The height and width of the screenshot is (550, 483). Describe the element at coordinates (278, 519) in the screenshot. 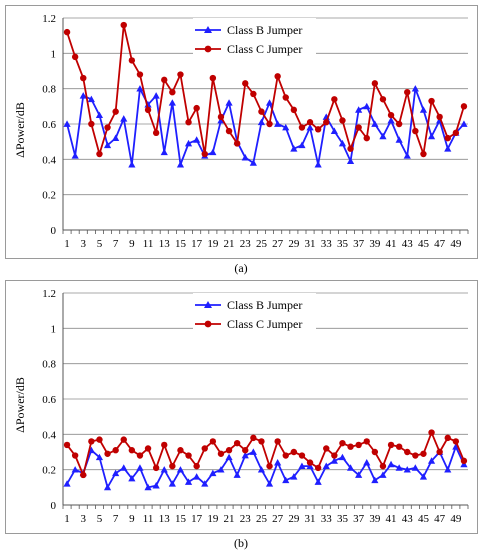

I see `chart-b-xtick-label: 27` at that location.